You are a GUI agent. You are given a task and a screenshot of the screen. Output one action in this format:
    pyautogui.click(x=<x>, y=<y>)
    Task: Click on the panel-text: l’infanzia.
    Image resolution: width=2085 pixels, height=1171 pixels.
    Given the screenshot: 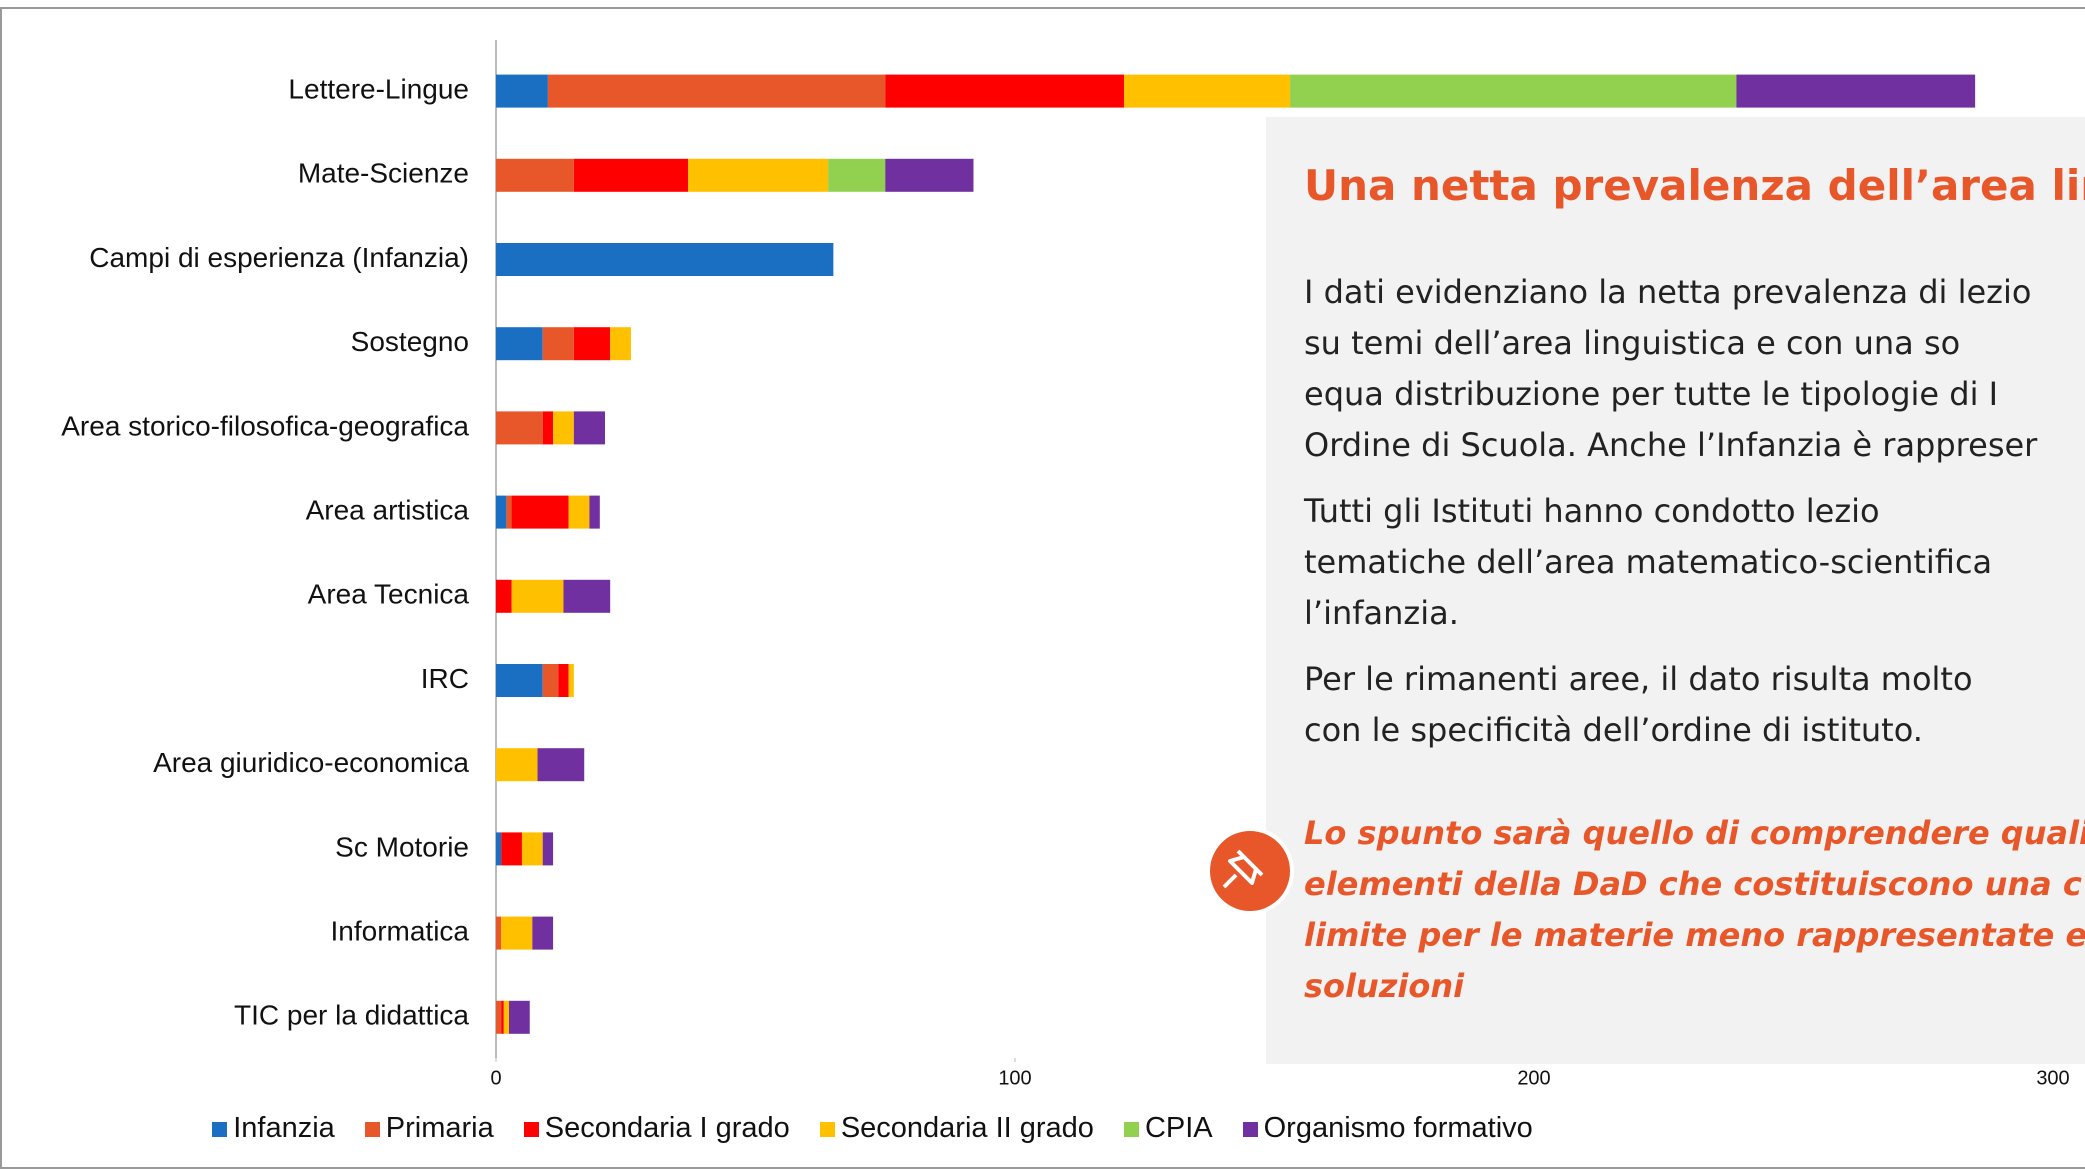 What is the action you would take?
    pyautogui.click(x=1381, y=613)
    